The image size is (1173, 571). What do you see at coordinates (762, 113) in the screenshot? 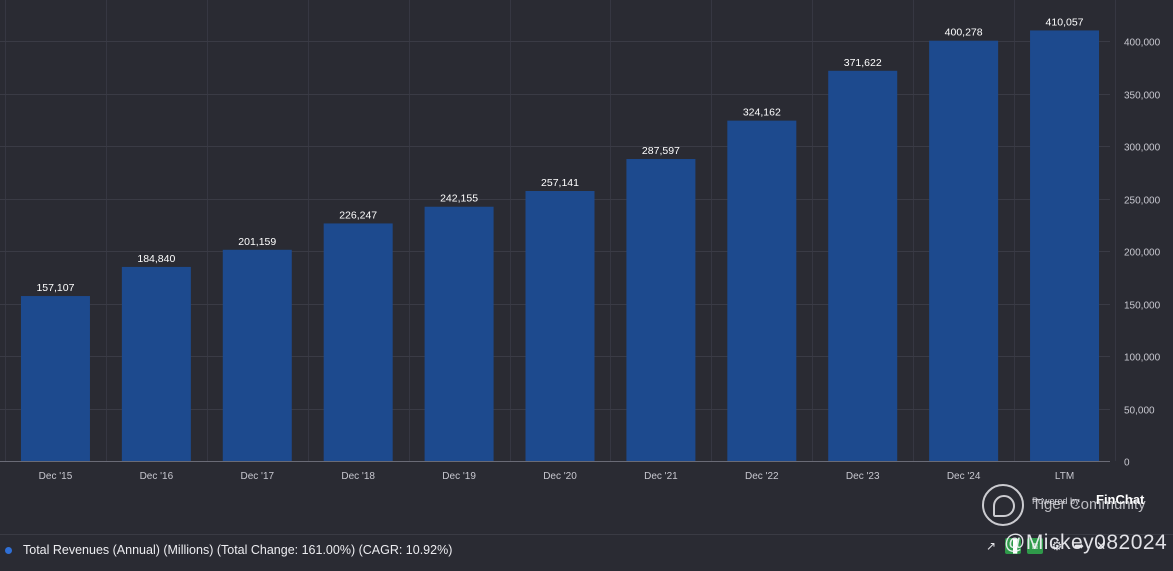
I see `bar-value-label: 324,162` at bounding box center [762, 113].